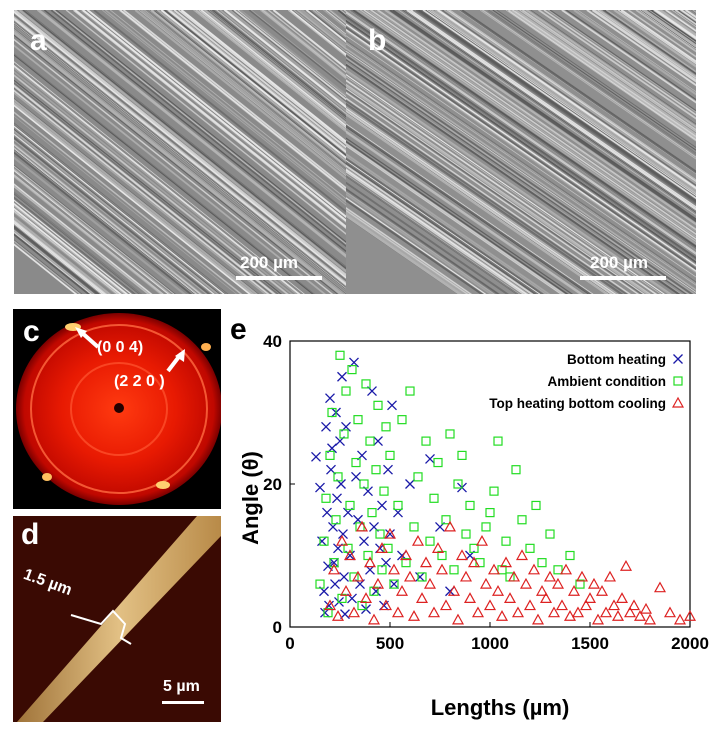 The image size is (720, 731). I want to click on y-tick-label: 40, so click(272, 341).